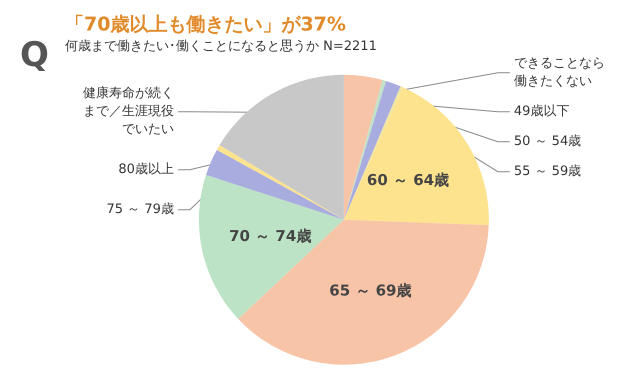  Describe the element at coordinates (146, 170) in the screenshot. I see `slice-label: 80歳以上` at that location.